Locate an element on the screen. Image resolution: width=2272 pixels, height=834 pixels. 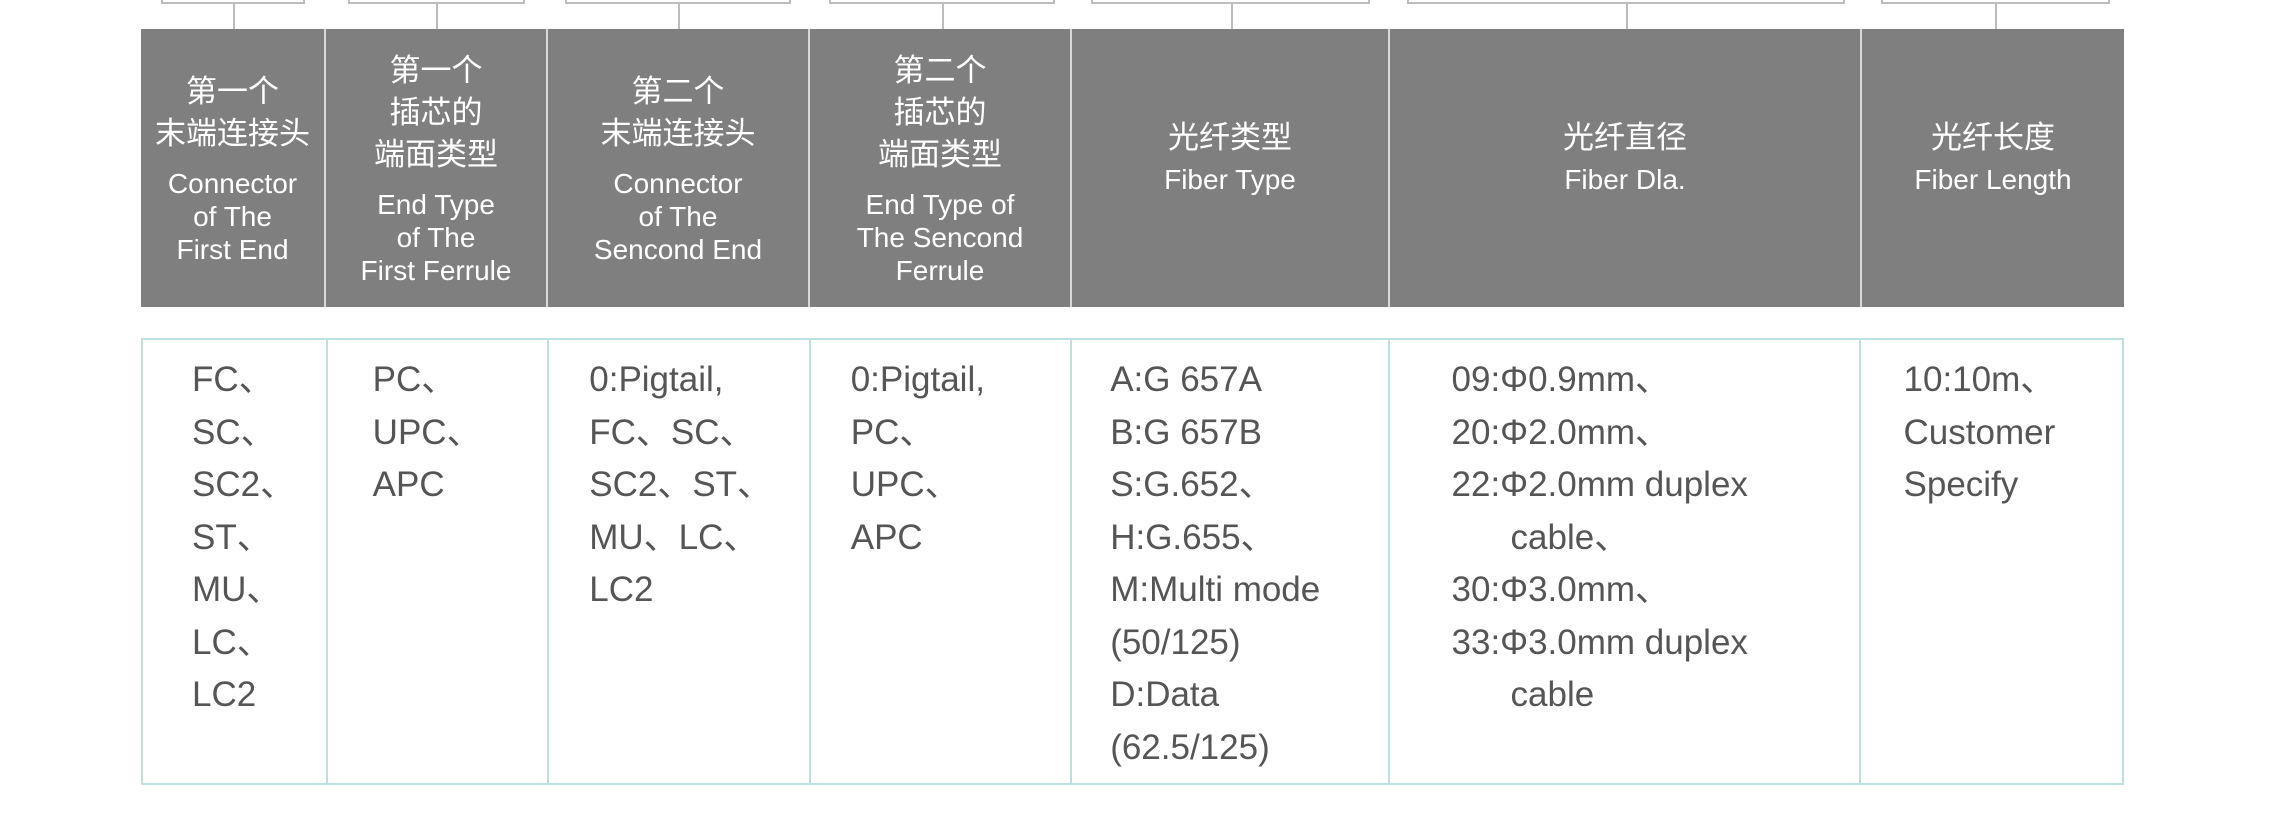
cell-line: B:G 657B is located at coordinates (1186, 432).